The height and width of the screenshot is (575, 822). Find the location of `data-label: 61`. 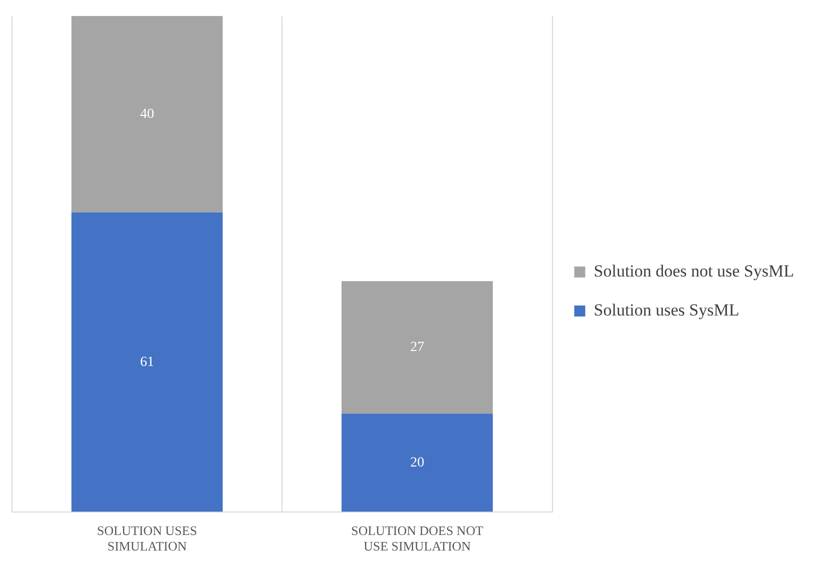

data-label: 61 is located at coordinates (147, 362).